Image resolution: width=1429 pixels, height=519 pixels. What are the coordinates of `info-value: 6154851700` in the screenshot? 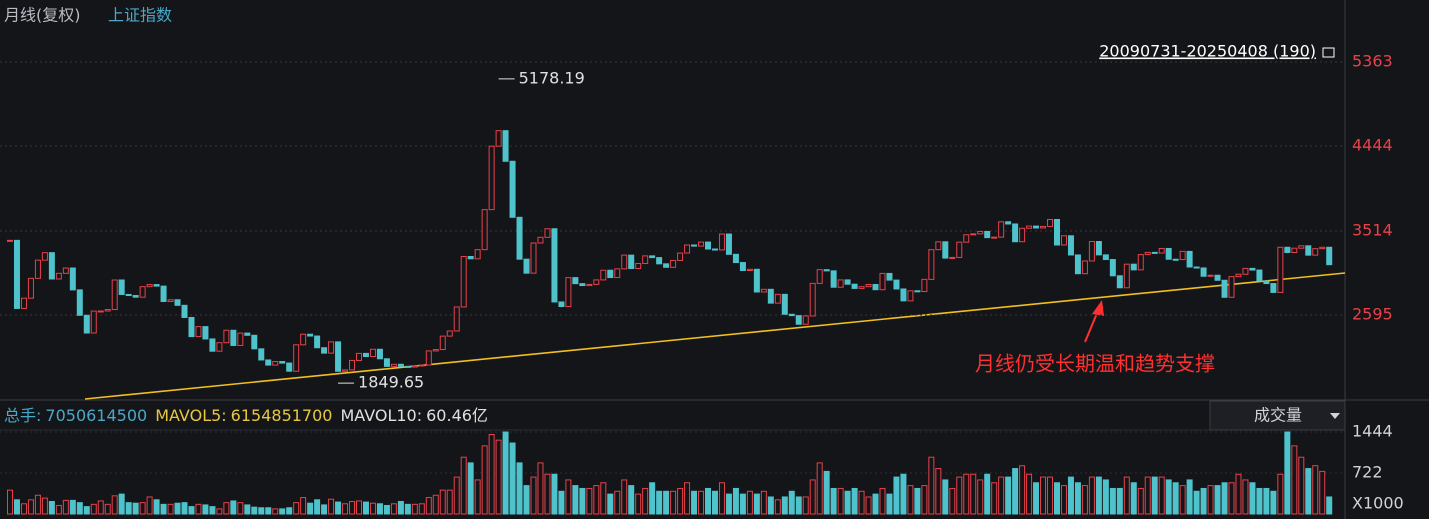 It's located at (282, 415).